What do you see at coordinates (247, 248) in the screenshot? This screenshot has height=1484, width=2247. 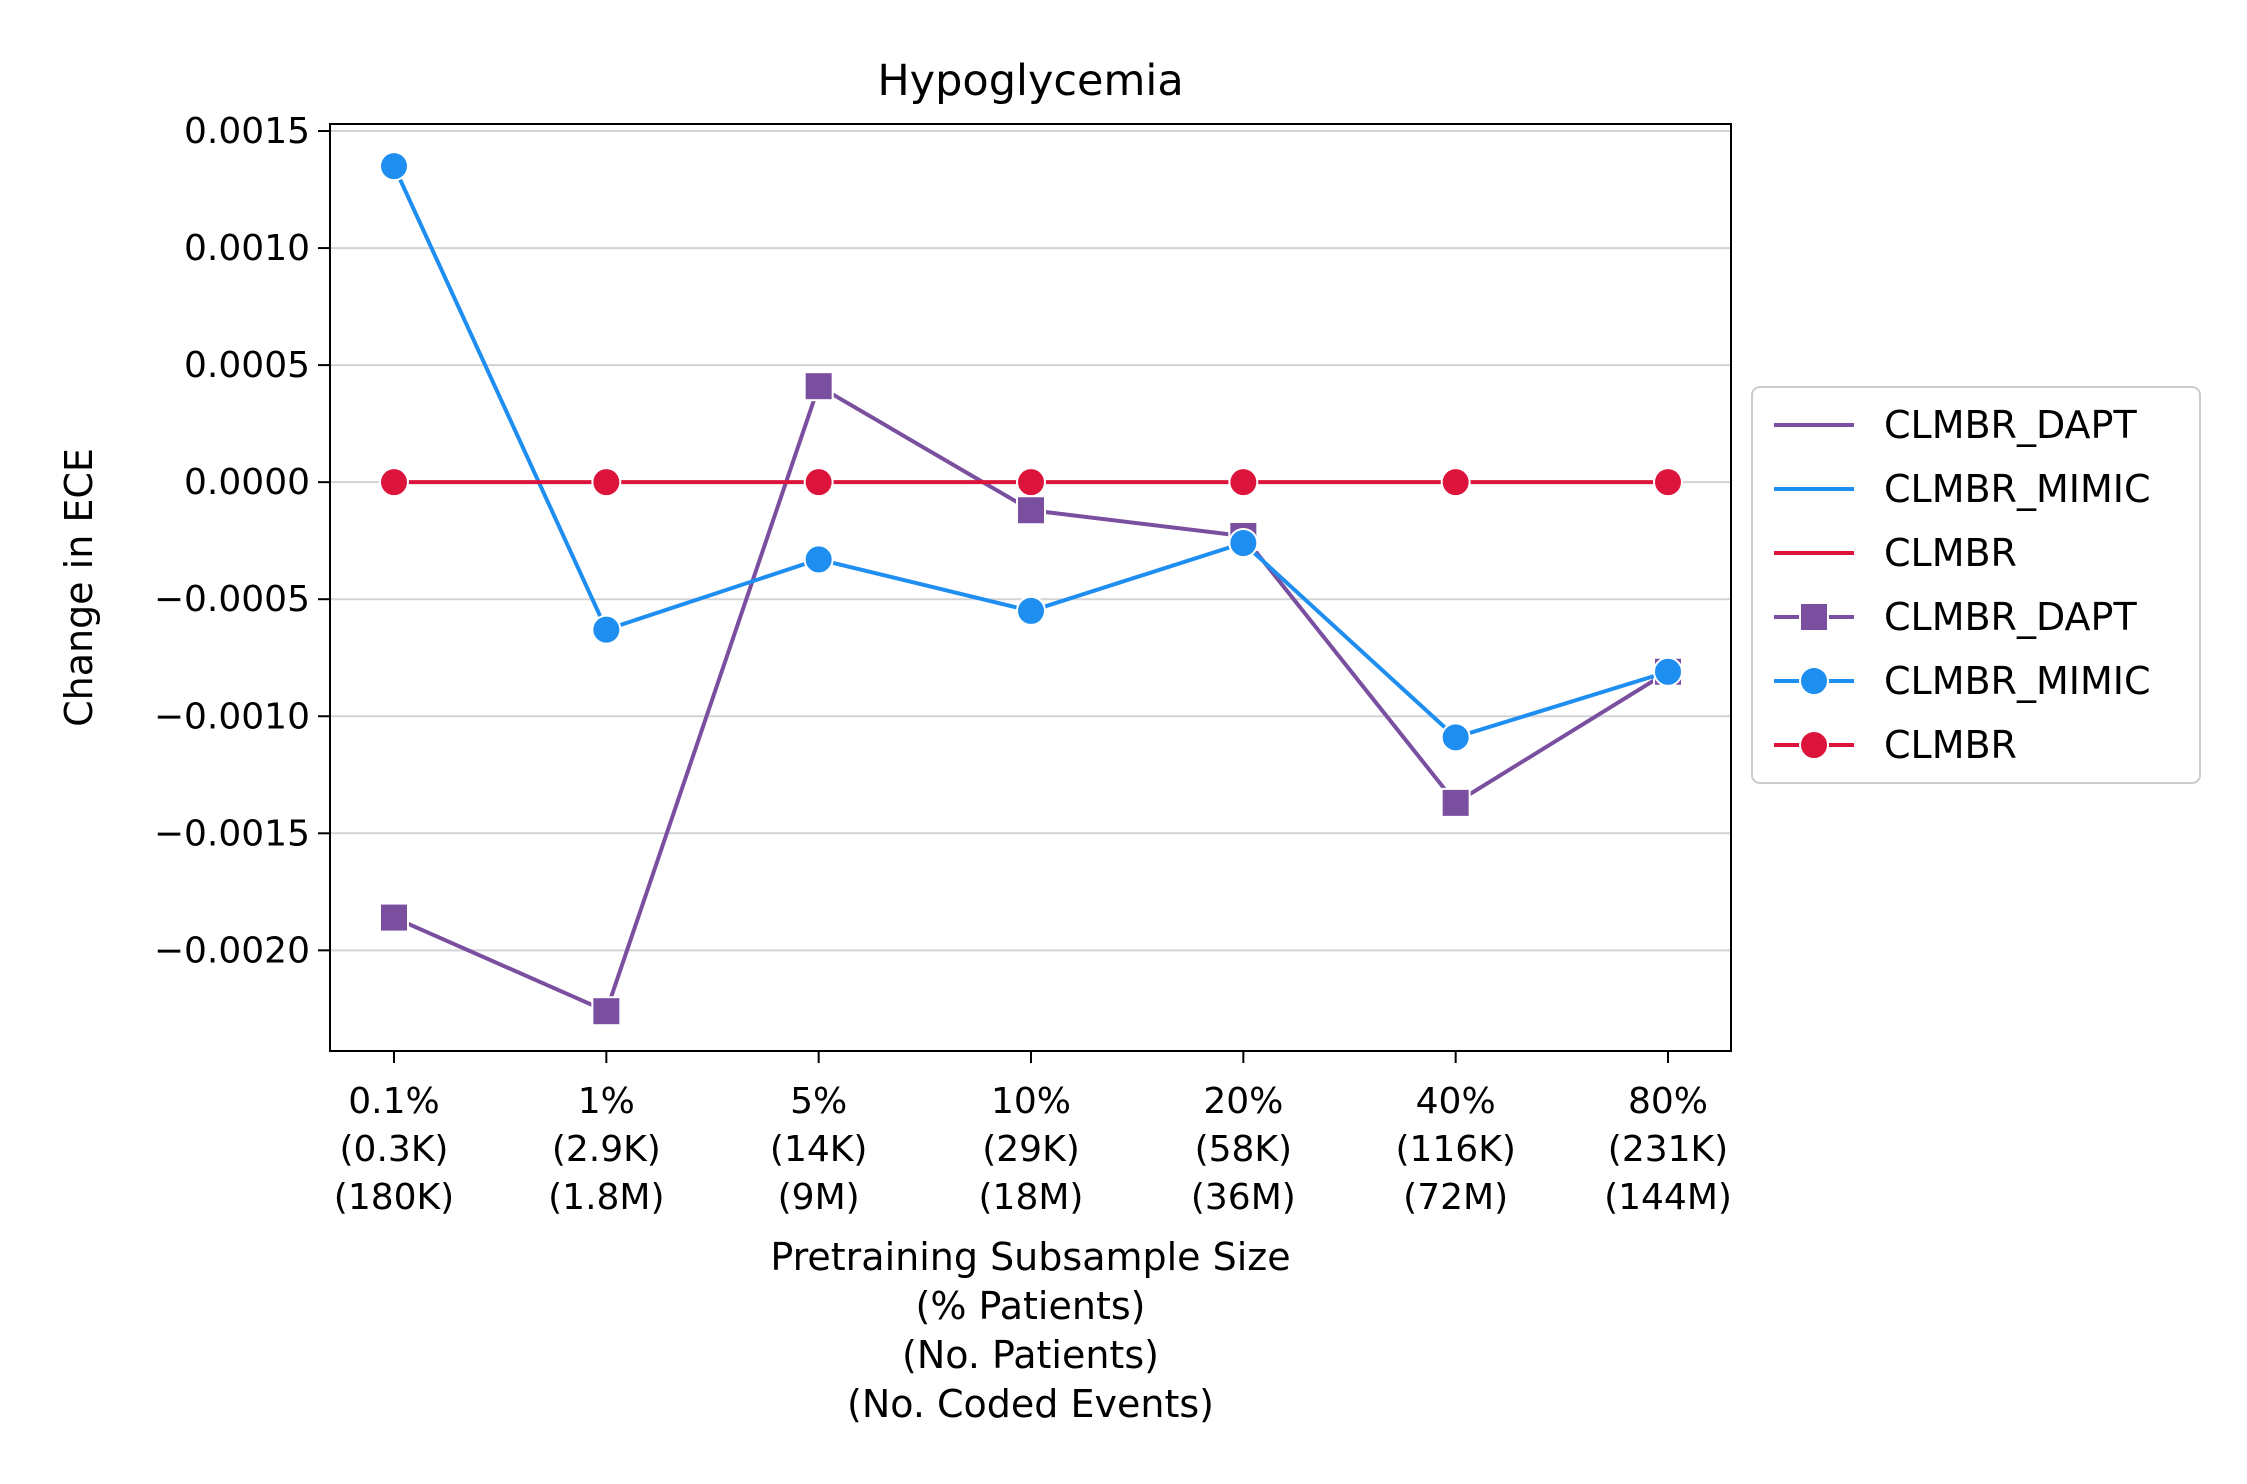 I see `y-tick-label: 0.0010` at bounding box center [247, 248].